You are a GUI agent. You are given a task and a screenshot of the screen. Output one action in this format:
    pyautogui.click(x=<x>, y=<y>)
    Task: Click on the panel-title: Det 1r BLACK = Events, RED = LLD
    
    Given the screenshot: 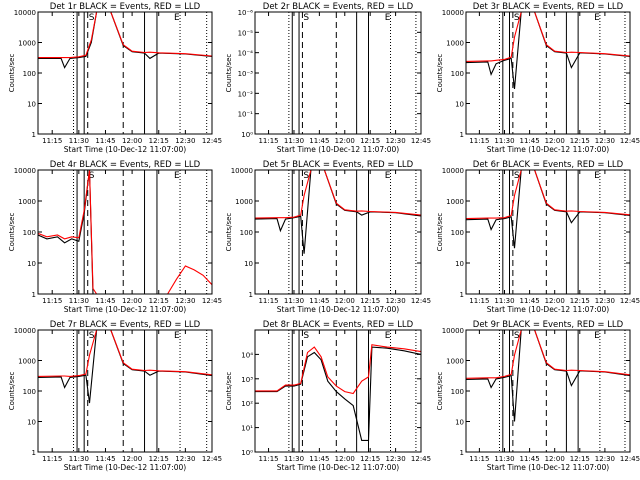 What is the action you would take?
    pyautogui.click(x=125, y=7)
    